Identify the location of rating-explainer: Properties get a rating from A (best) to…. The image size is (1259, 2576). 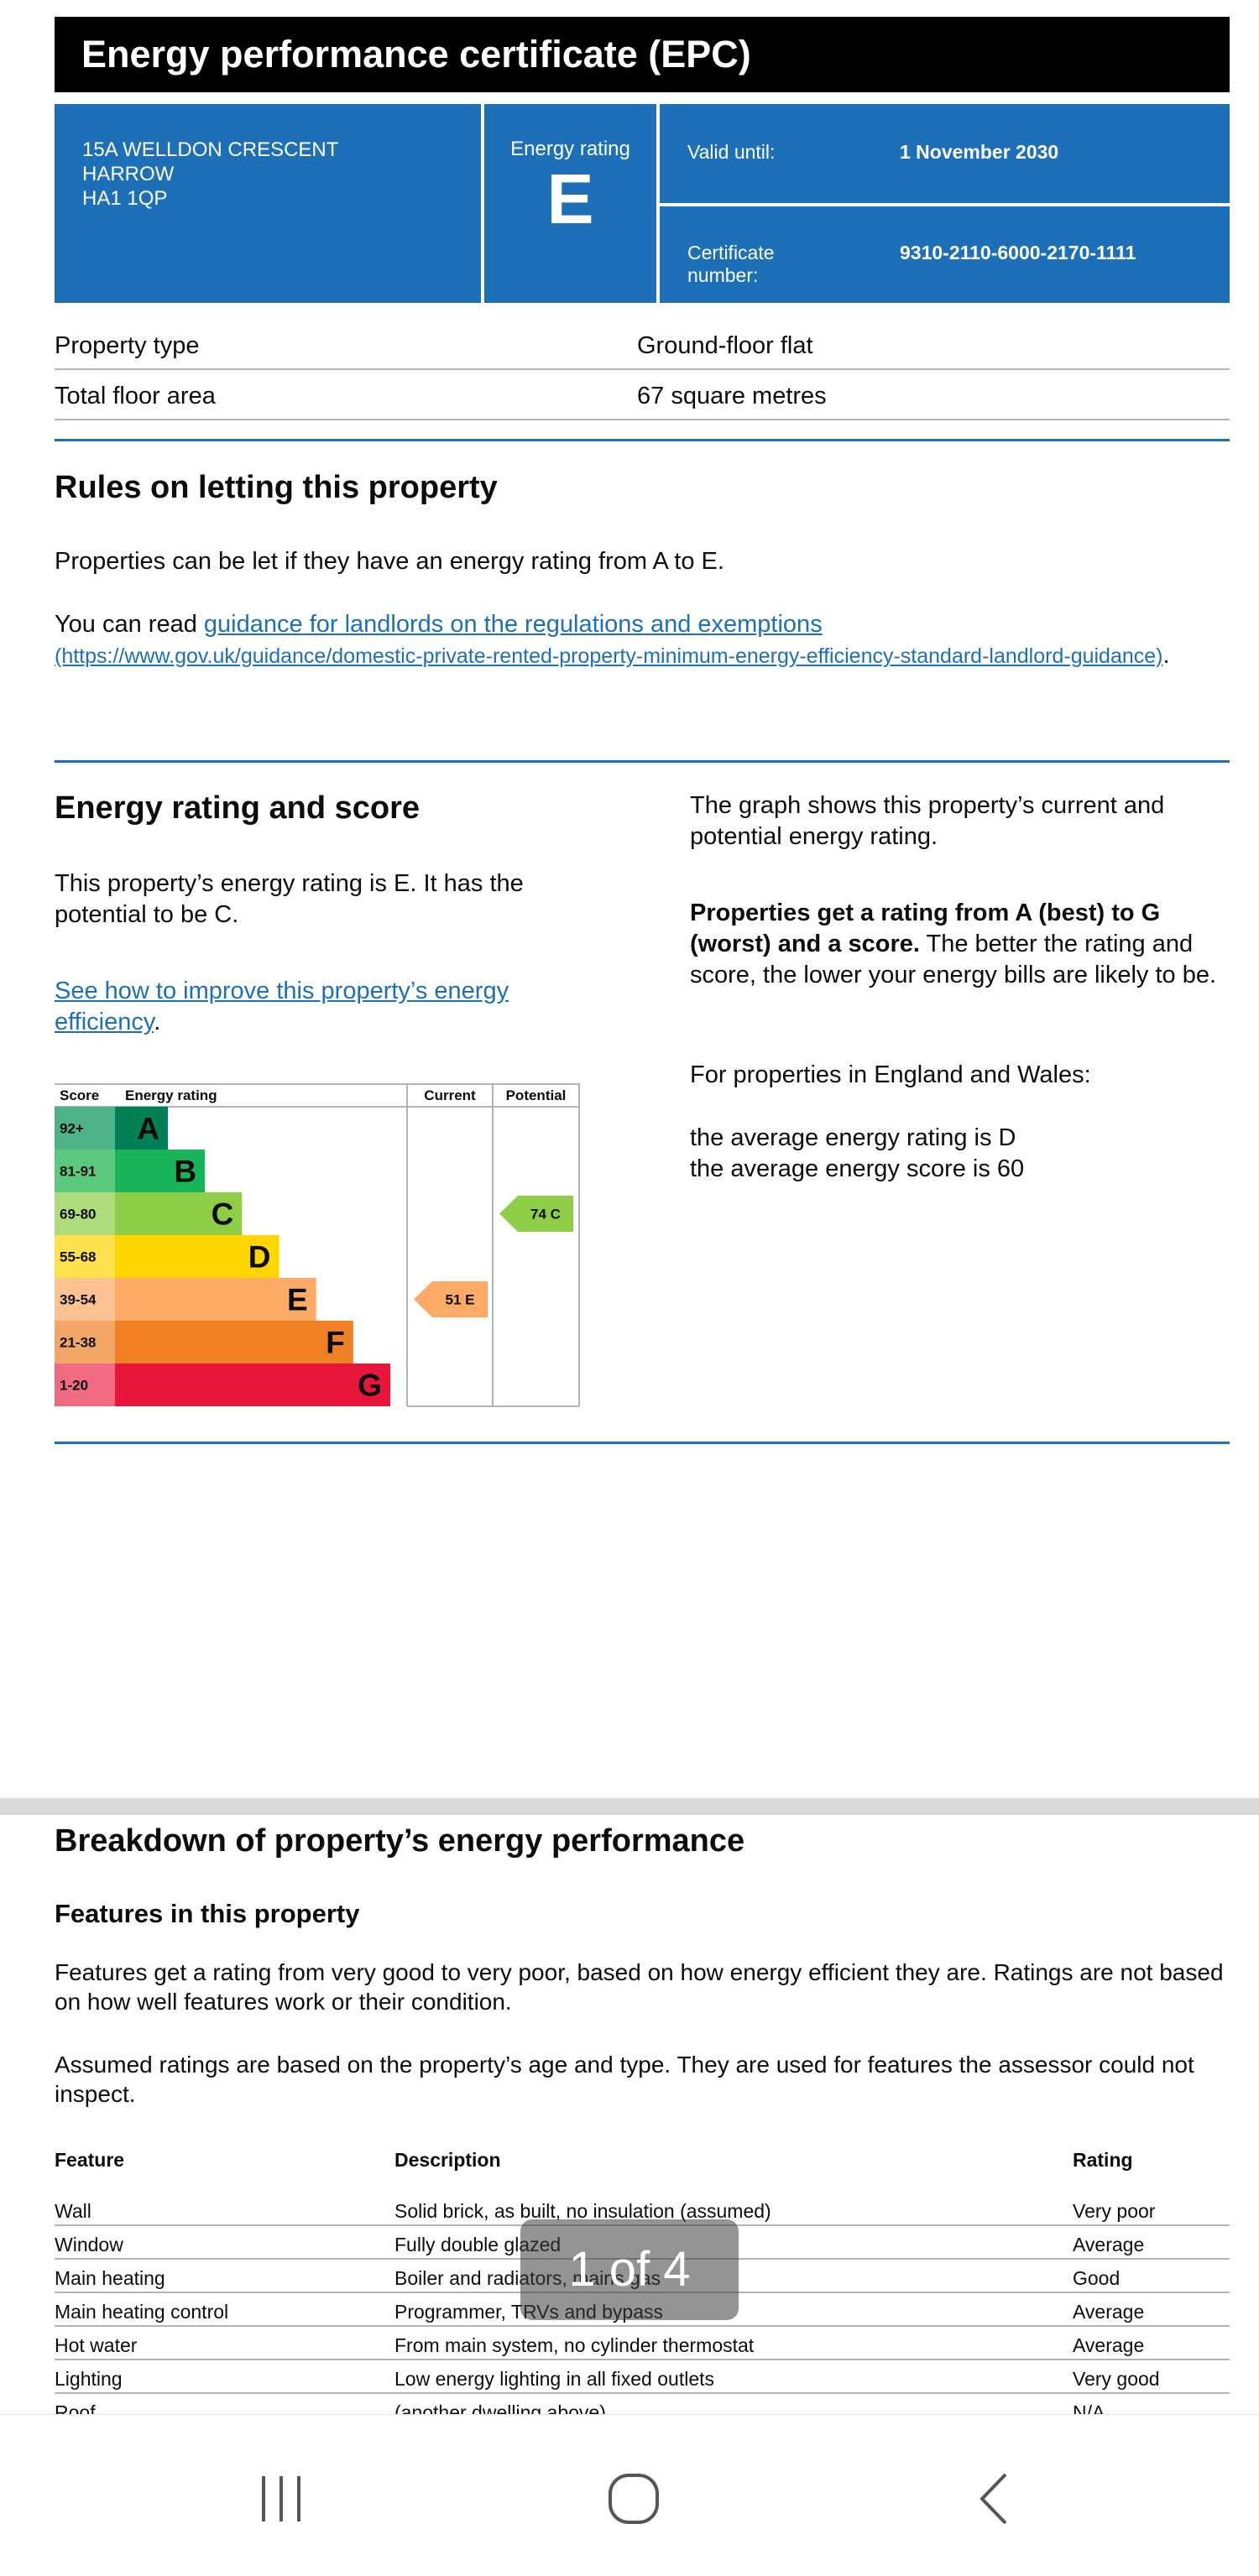
(961, 944).